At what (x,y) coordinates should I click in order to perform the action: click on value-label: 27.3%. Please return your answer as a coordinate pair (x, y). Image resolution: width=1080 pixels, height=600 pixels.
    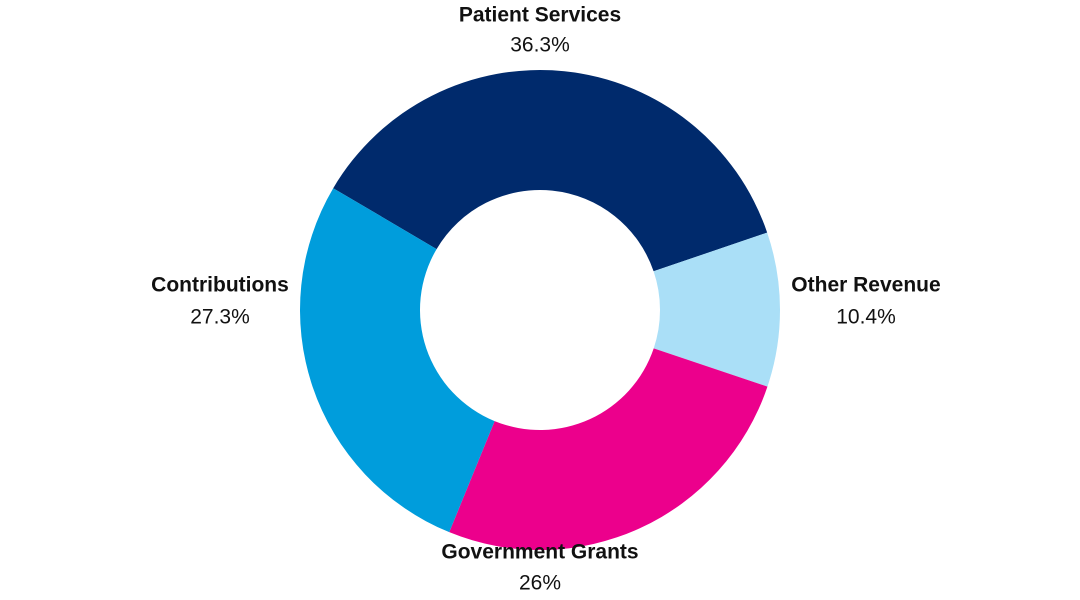
    Looking at the image, I should click on (220, 317).